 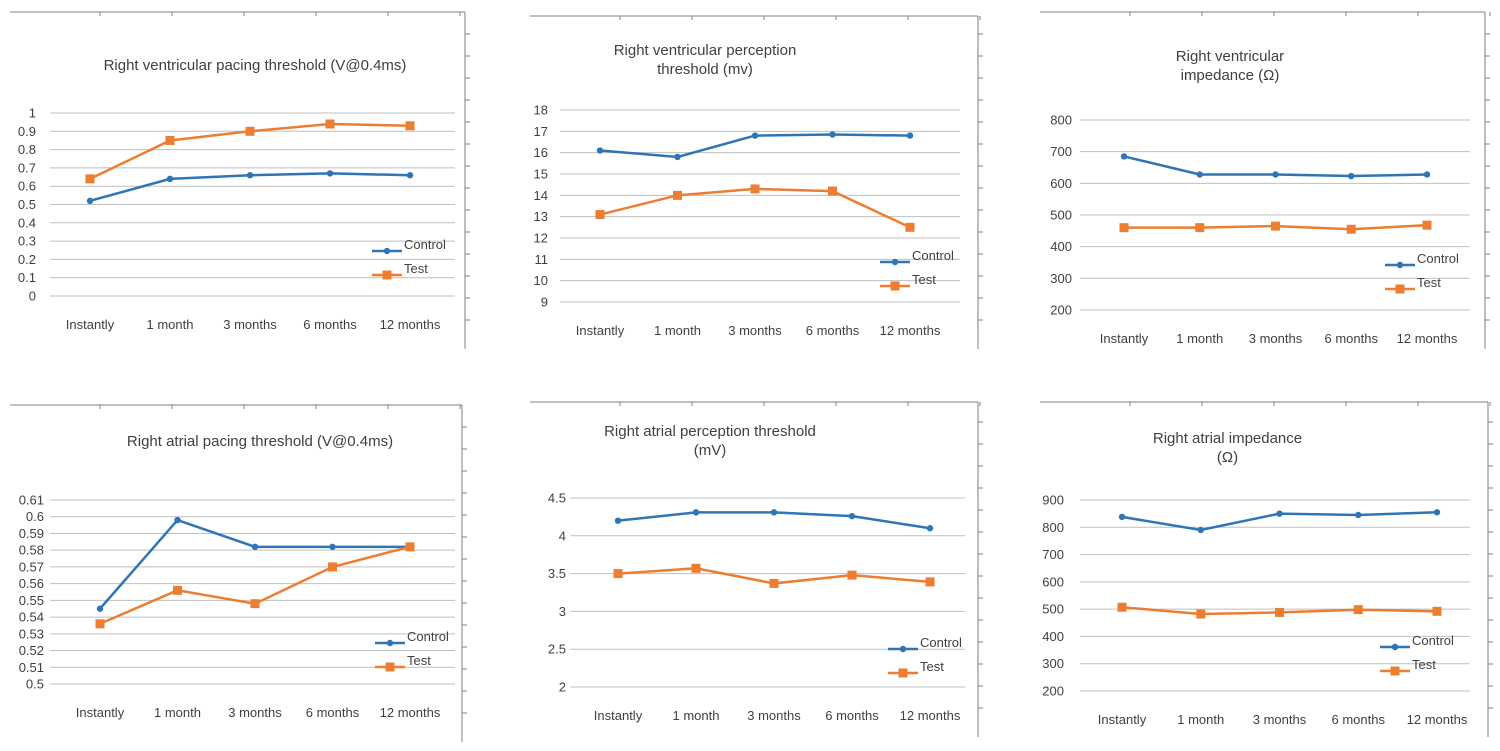 I want to click on chart-title: Right atrial impedance (Ω), so click(x=1227, y=448).